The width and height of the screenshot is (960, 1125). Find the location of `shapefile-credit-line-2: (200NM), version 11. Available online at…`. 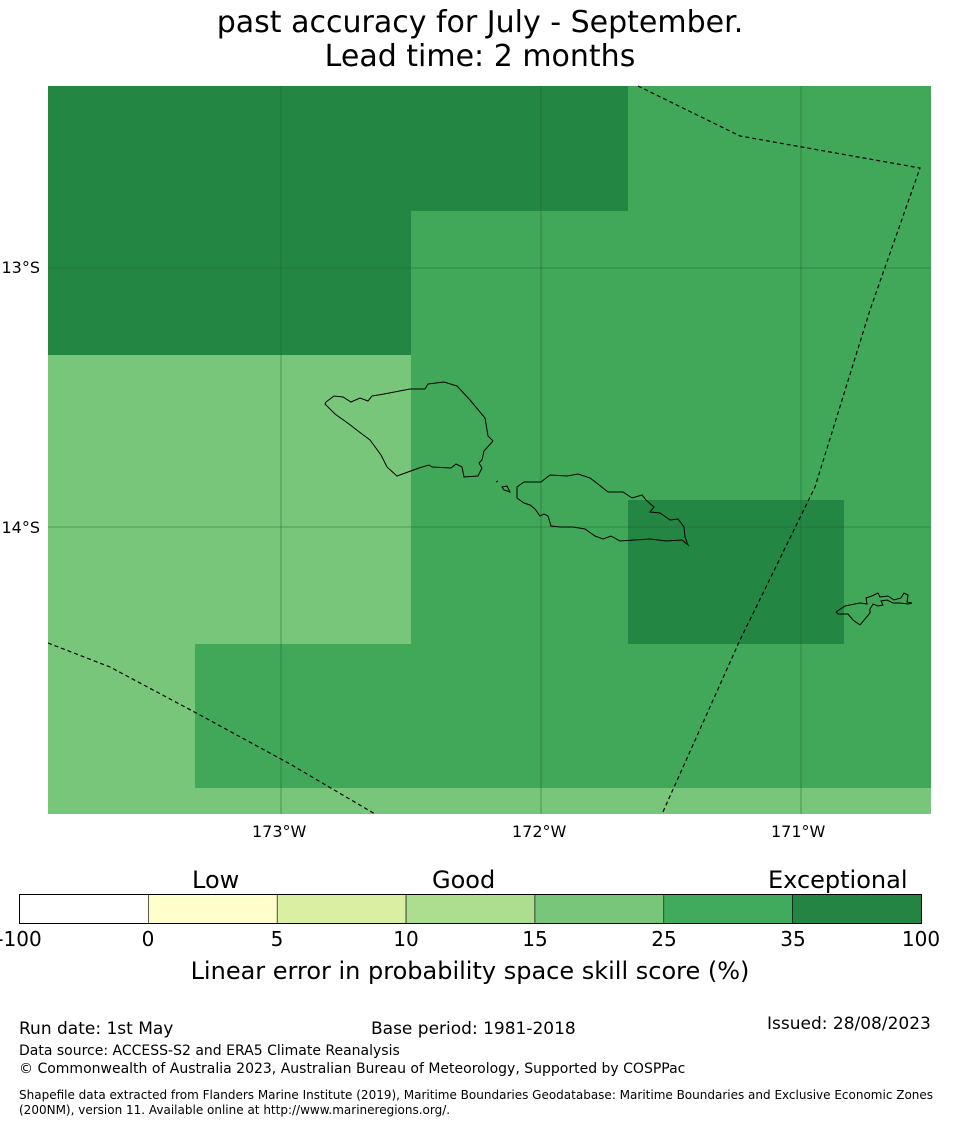

shapefile-credit-line-2: (200NM), version 11. Available online at… is located at coordinates (235, 1110).